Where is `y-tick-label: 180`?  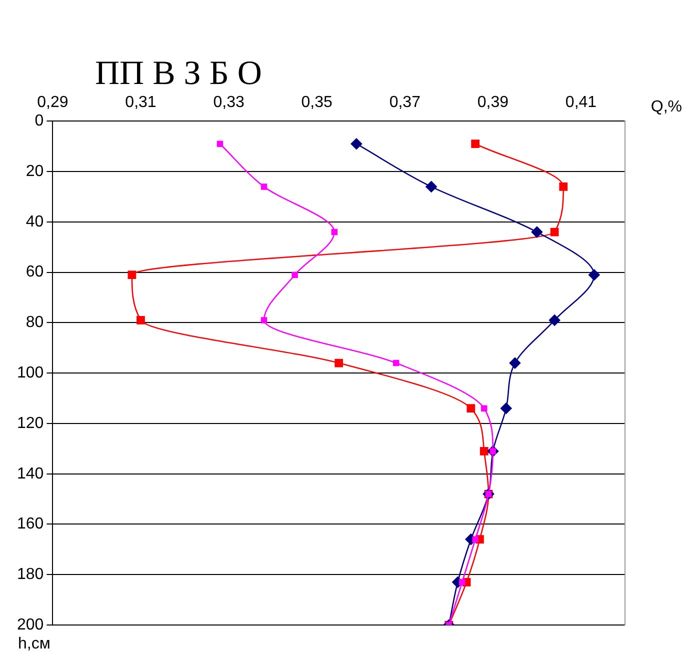 y-tick-label: 180 is located at coordinates (30, 575).